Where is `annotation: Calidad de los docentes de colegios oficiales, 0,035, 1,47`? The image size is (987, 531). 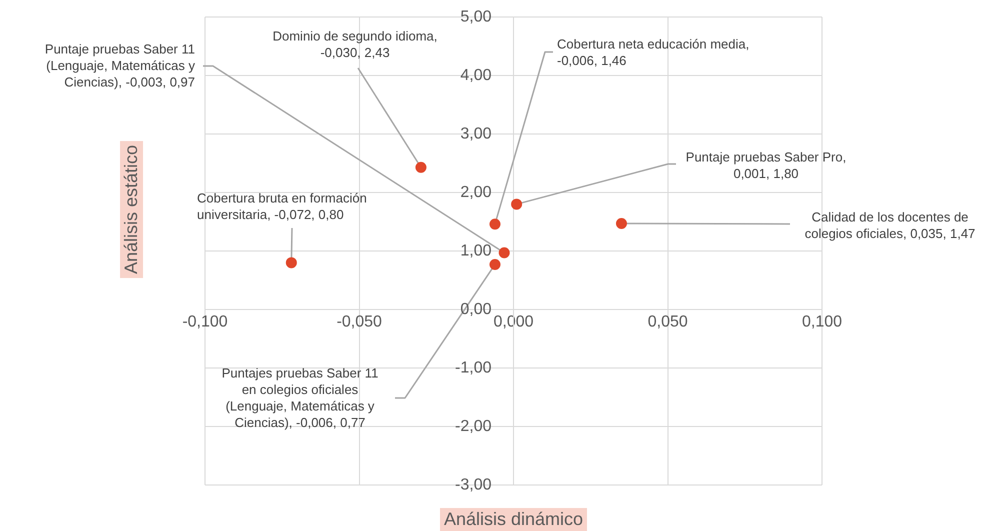
annotation: Calidad de los docentes de colegios oficiales, 0,035, 1,47 is located at coordinates (890, 226).